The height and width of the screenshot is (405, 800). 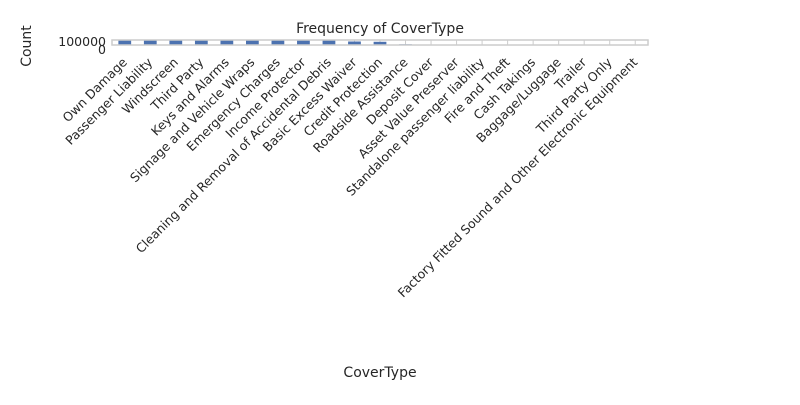 I want to click on y-axis-label: Count, so click(x=27, y=46).